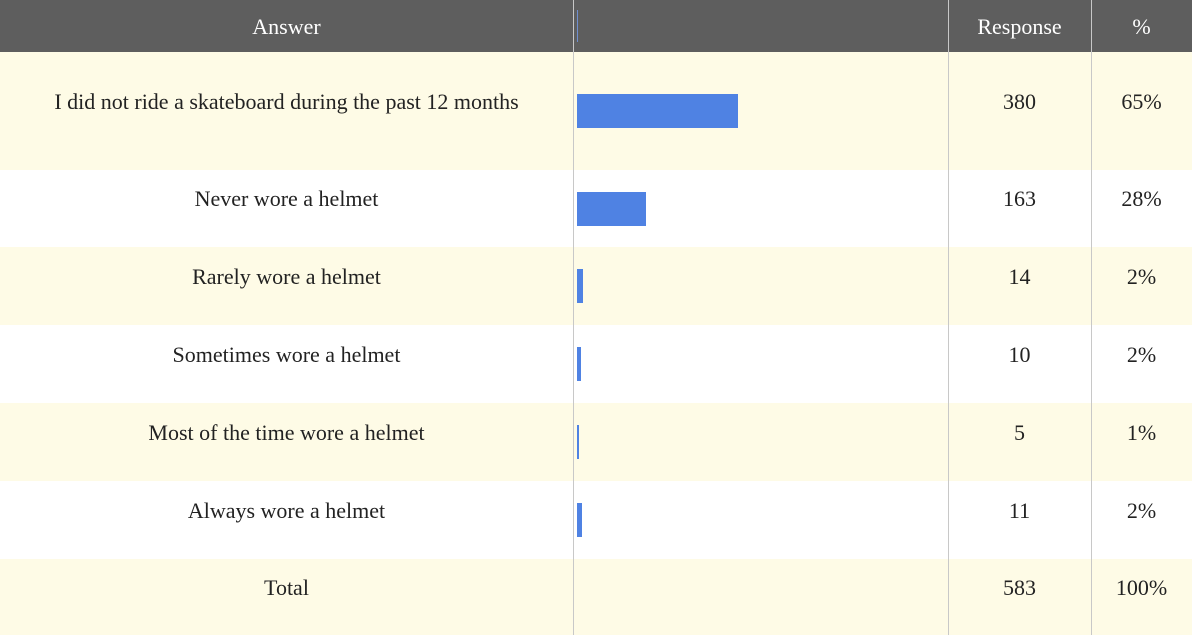  I want to click on percent-cell: 100%, so click(1141, 587).